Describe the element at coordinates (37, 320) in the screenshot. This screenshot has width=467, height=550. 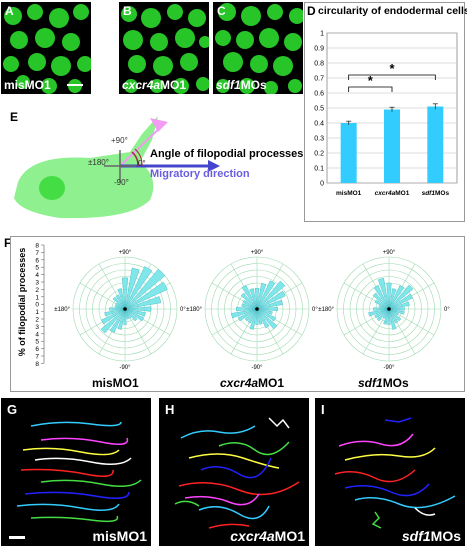
I see `rose-y-tick: 2` at that location.